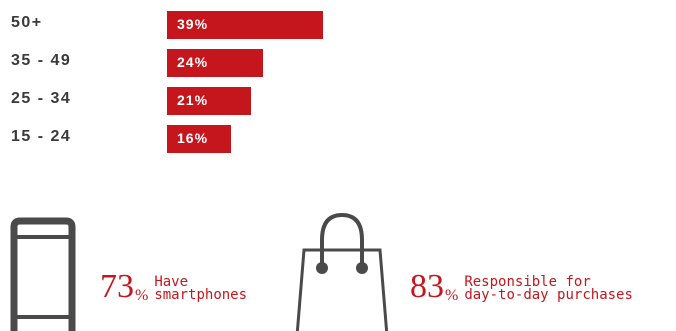 The height and width of the screenshot is (331, 676). I want to click on bar: 16%, so click(199, 139).